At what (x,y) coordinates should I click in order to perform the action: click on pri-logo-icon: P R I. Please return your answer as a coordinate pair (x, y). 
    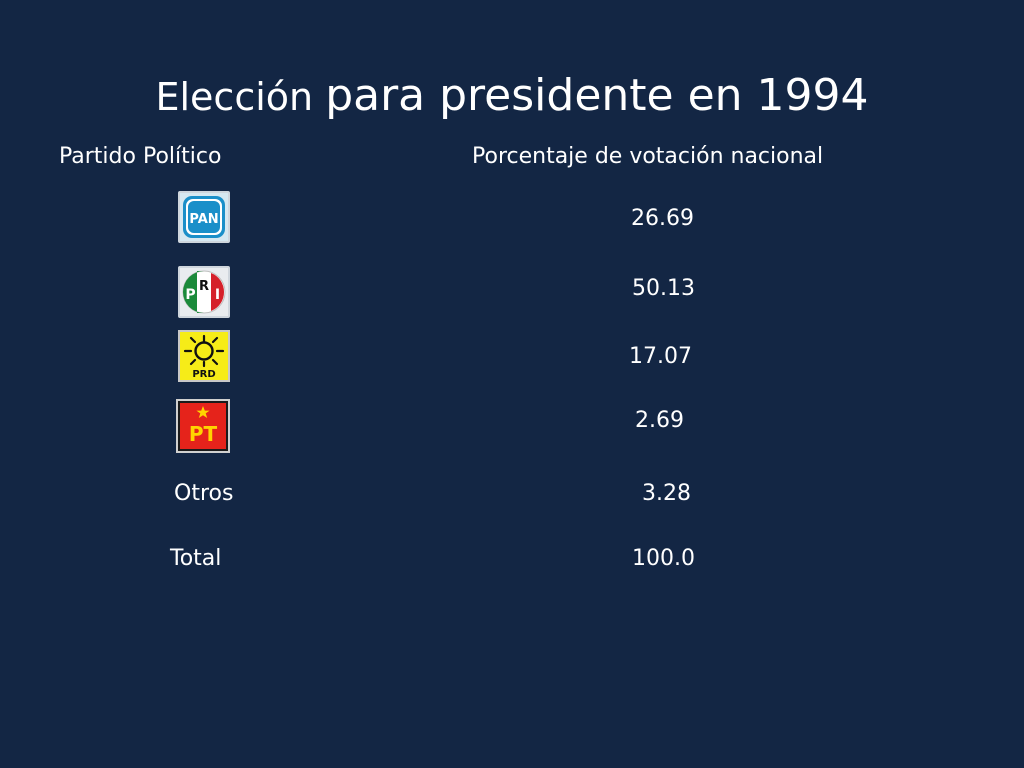
    Looking at the image, I should click on (204, 292).